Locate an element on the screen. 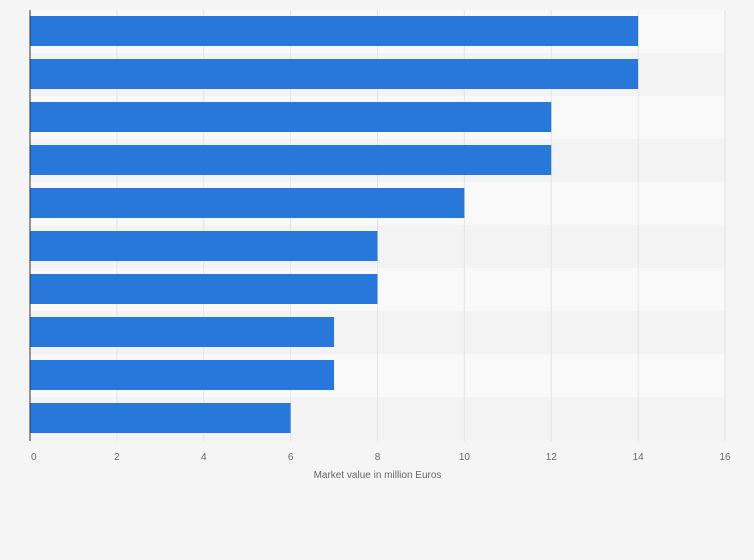 The image size is (754, 560). x-tick-label: 4 is located at coordinates (204, 457).